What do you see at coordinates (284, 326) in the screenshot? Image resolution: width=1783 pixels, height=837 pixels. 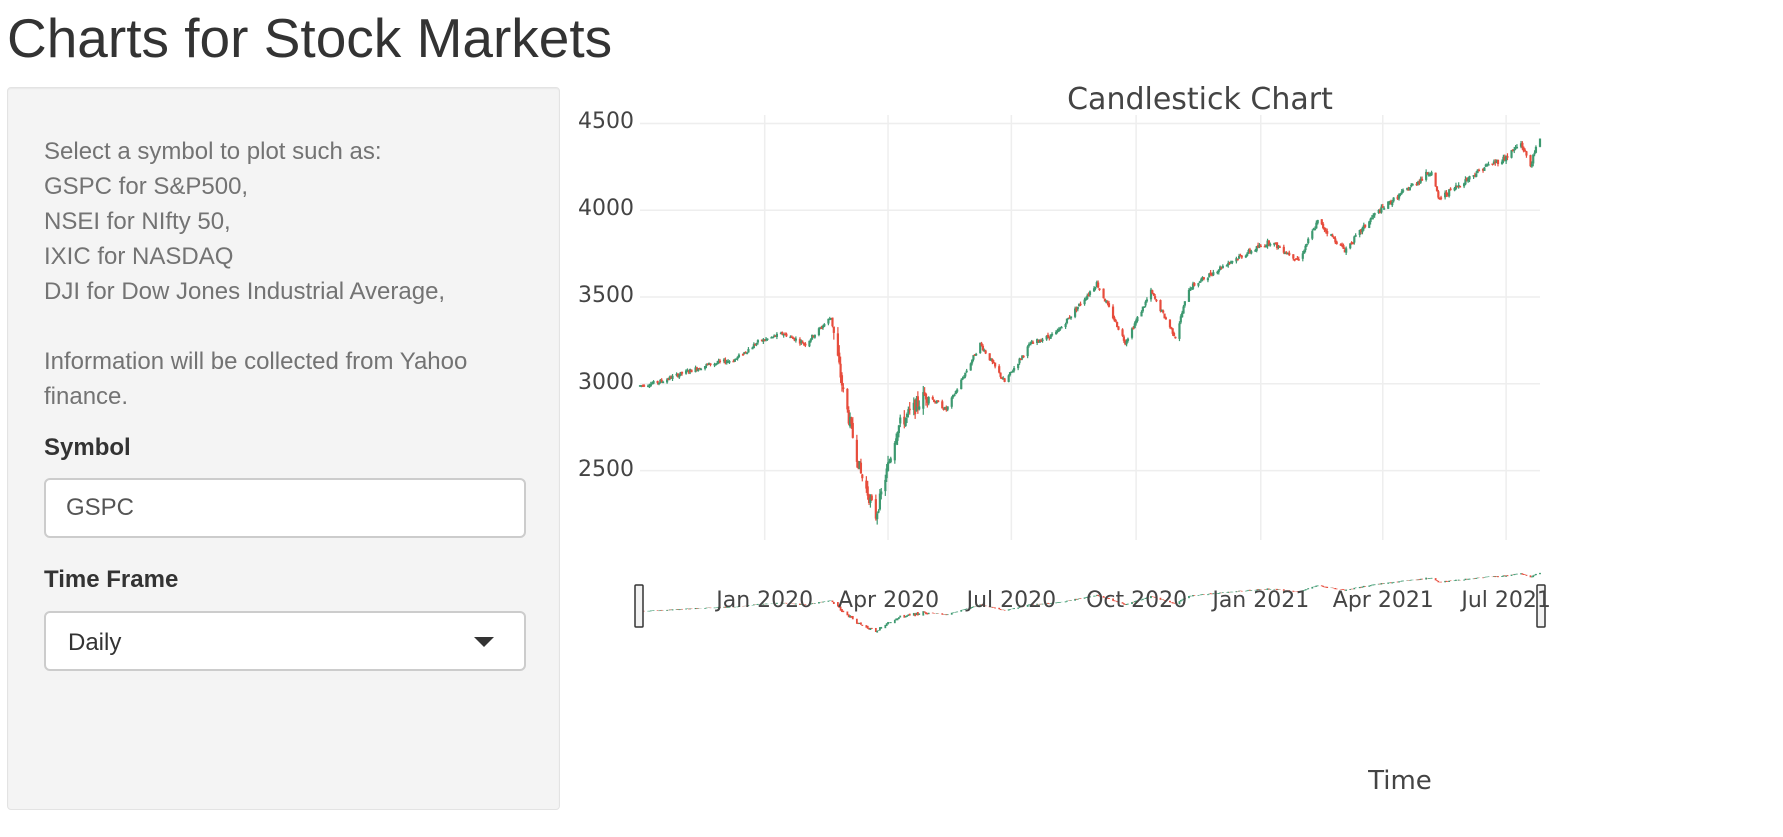 I see `help-spacer` at bounding box center [284, 326].